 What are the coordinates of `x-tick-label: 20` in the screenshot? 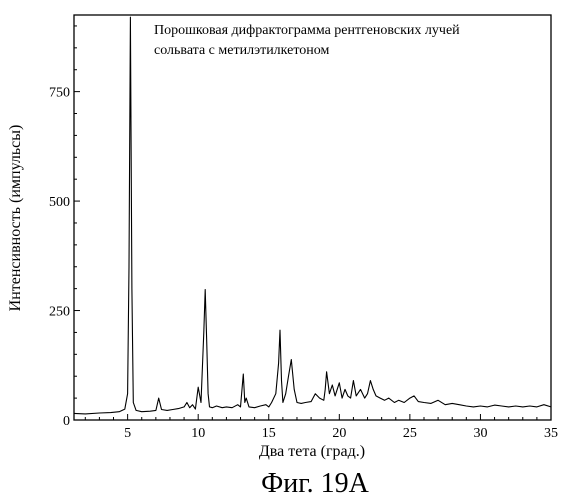 It's located at (339, 433).